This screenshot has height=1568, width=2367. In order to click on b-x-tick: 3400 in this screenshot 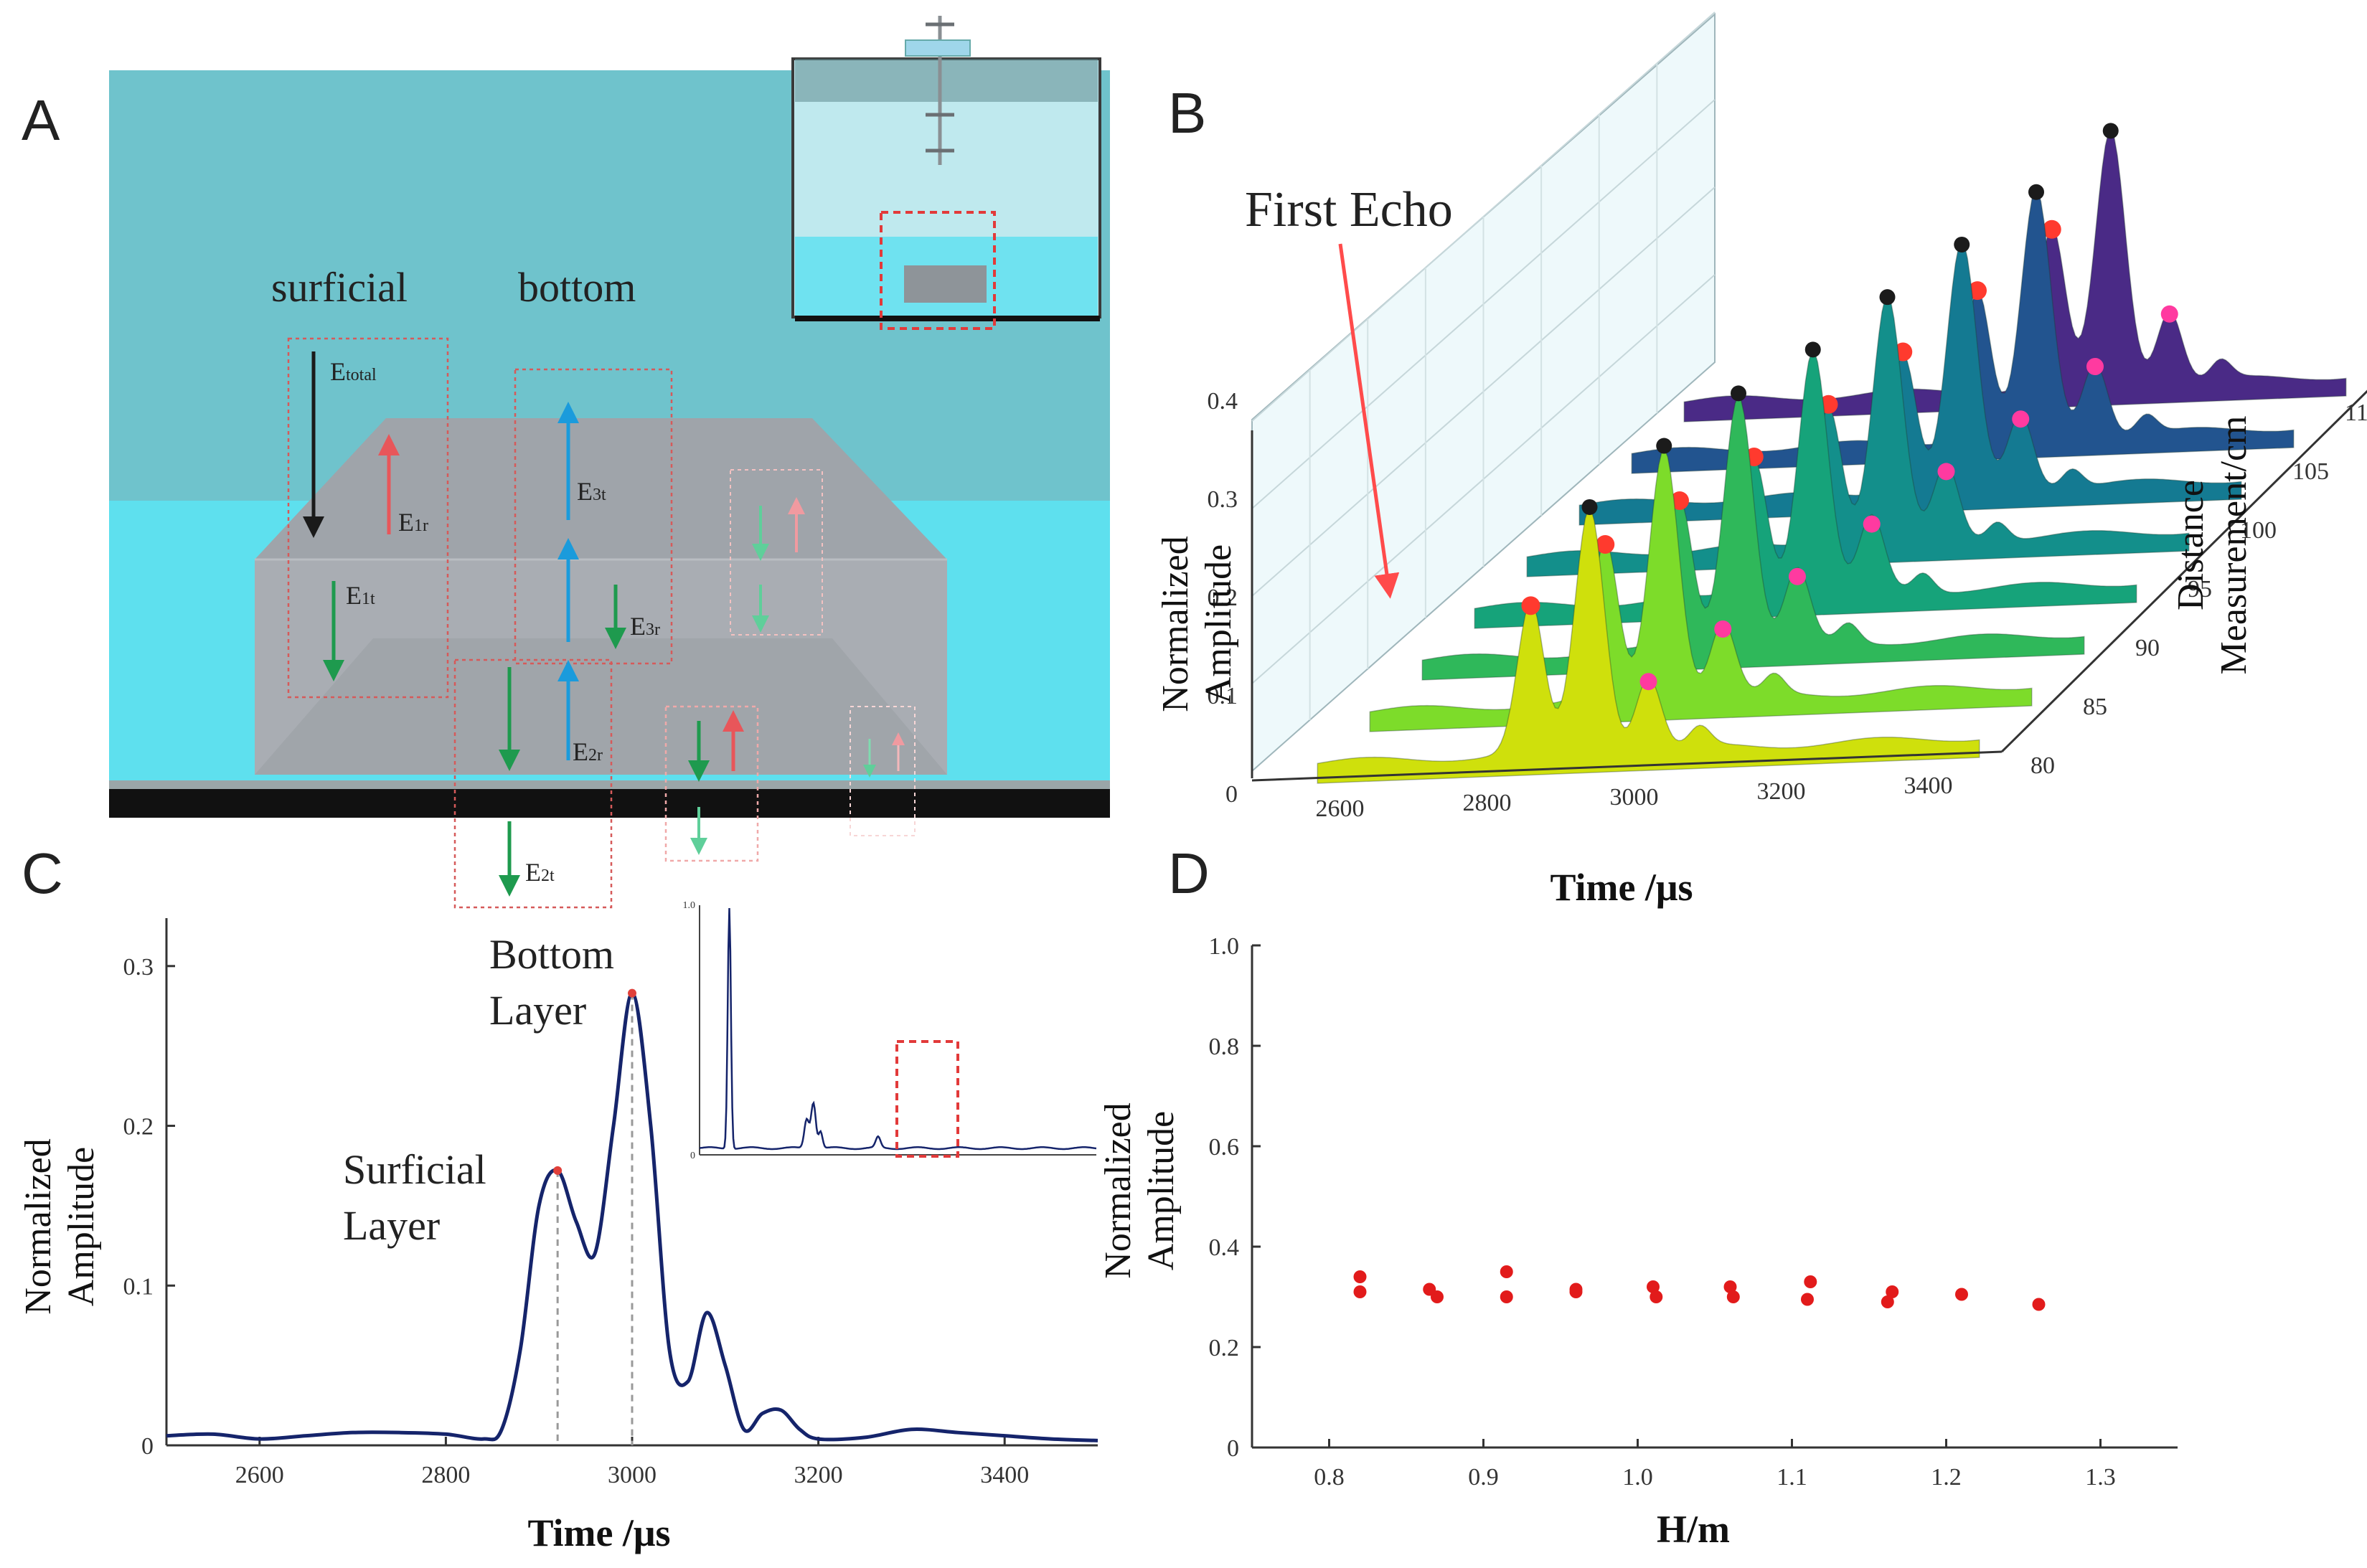, I will do `click(1928, 786)`.